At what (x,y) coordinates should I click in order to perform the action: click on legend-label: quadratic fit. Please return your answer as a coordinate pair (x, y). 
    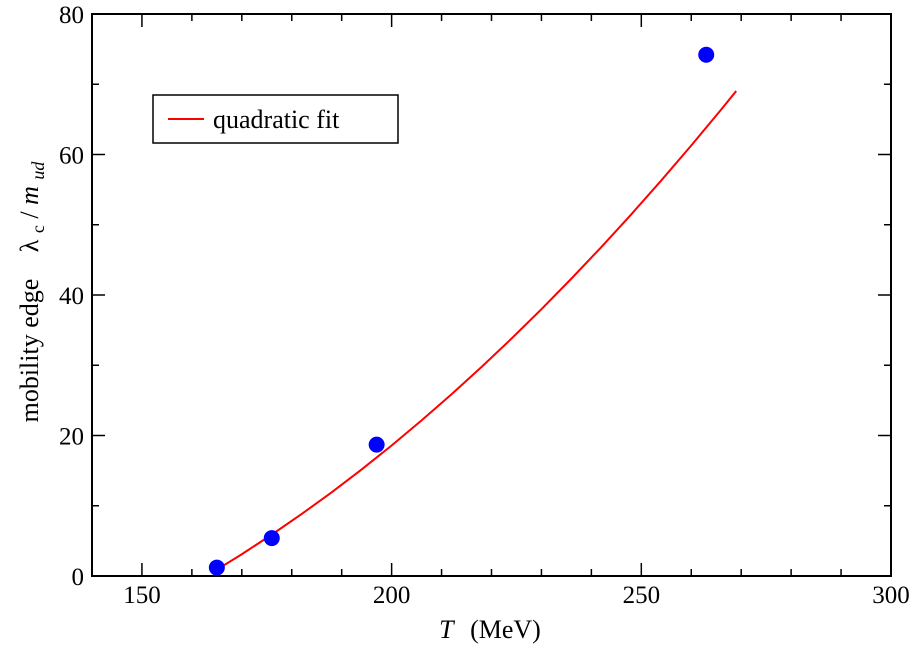
    Looking at the image, I should click on (276, 119).